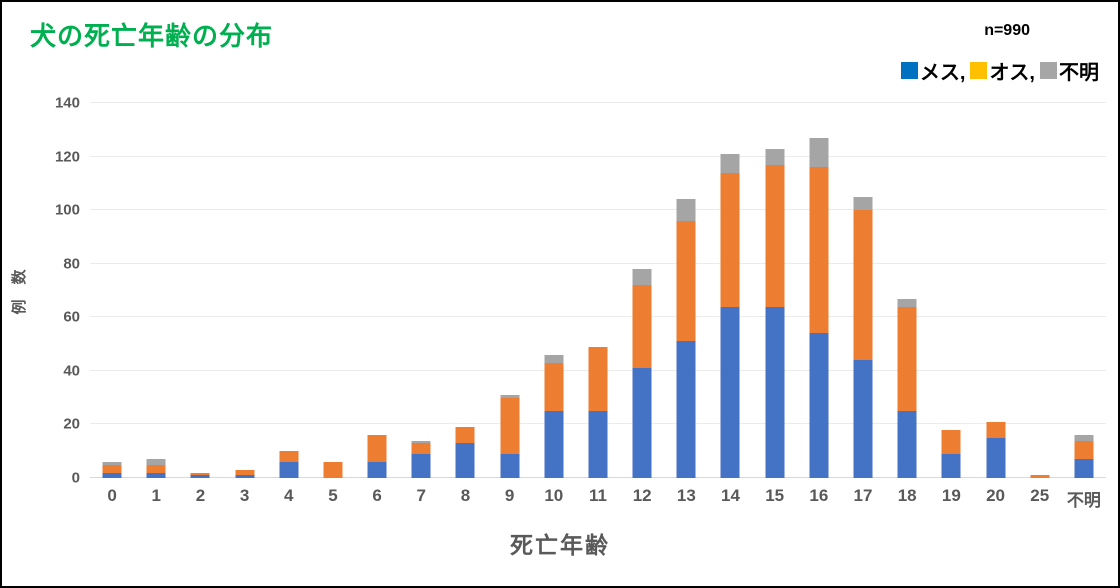  What do you see at coordinates (67, 210) in the screenshot?
I see `y-tick-label: 100` at bounding box center [67, 210].